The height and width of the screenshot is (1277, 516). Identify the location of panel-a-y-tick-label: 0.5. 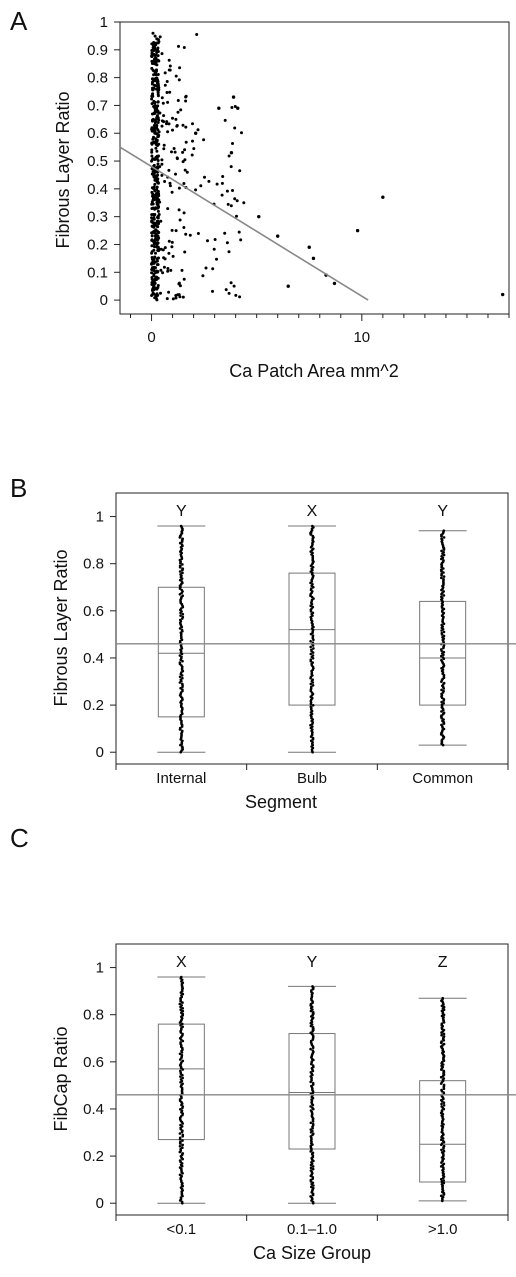
(97, 161).